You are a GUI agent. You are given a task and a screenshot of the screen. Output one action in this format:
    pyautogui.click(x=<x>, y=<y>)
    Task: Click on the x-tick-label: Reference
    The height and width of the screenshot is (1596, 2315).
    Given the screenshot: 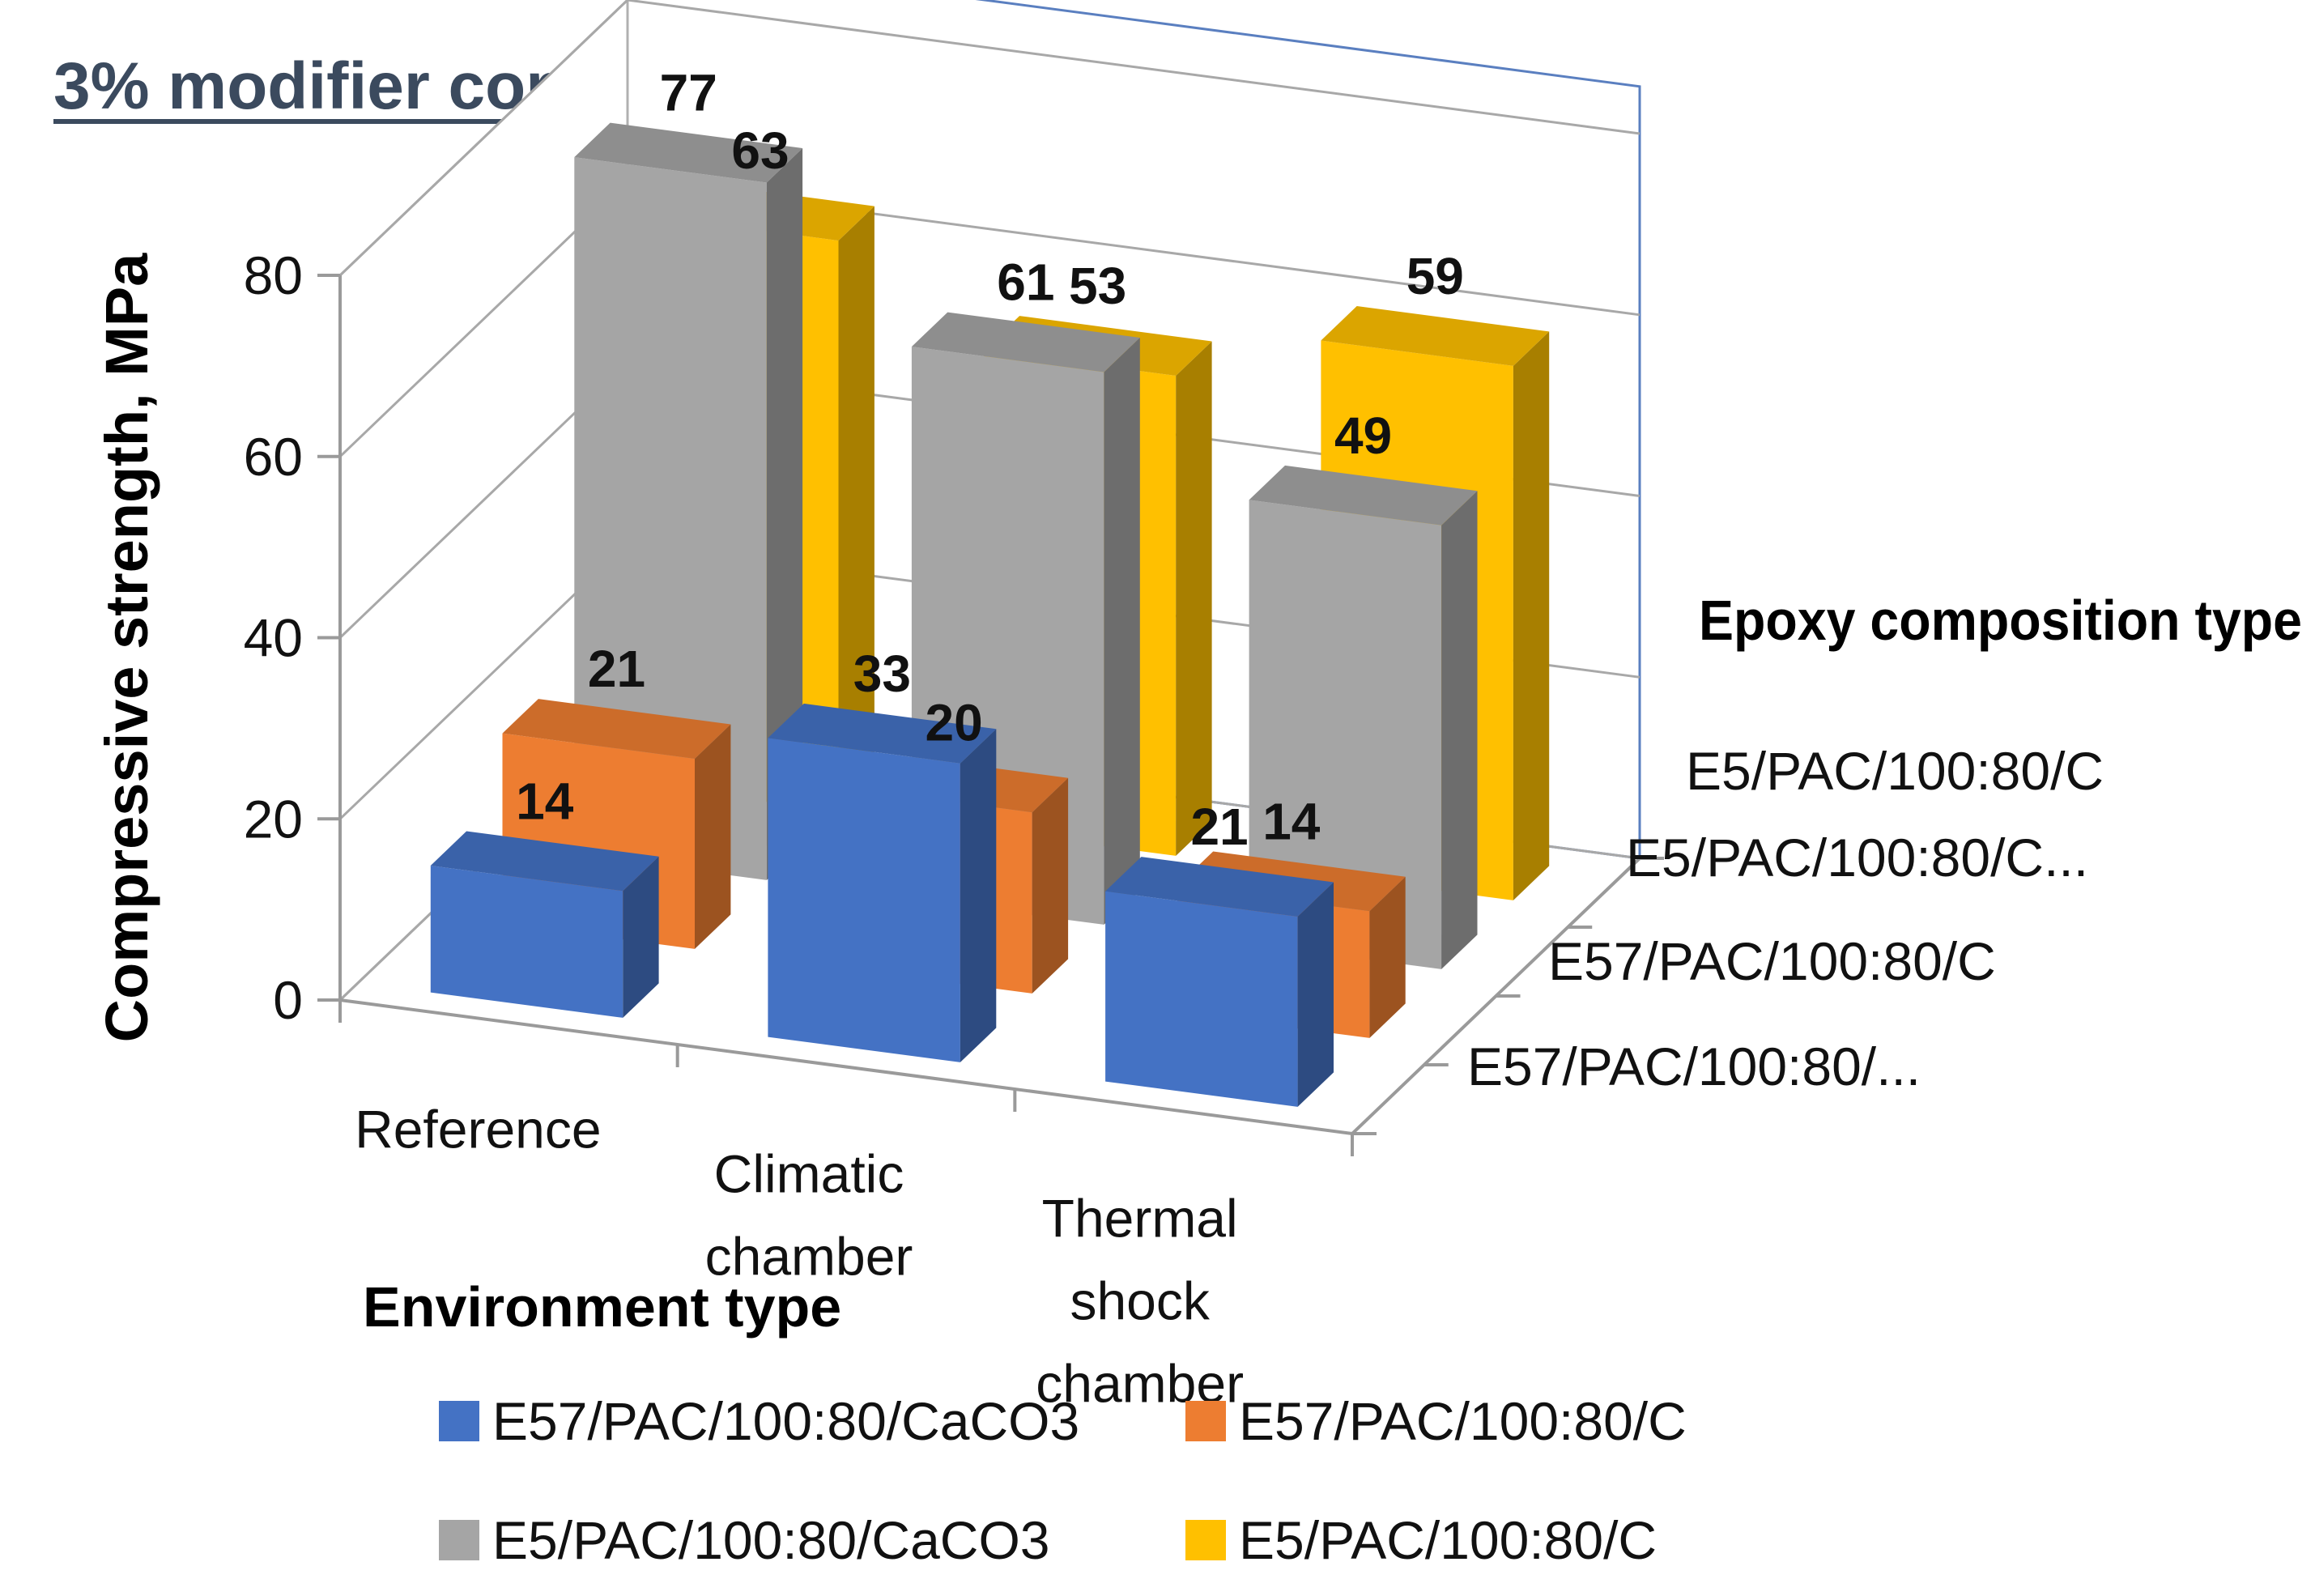 What is the action you would take?
    pyautogui.click(x=478, y=1130)
    